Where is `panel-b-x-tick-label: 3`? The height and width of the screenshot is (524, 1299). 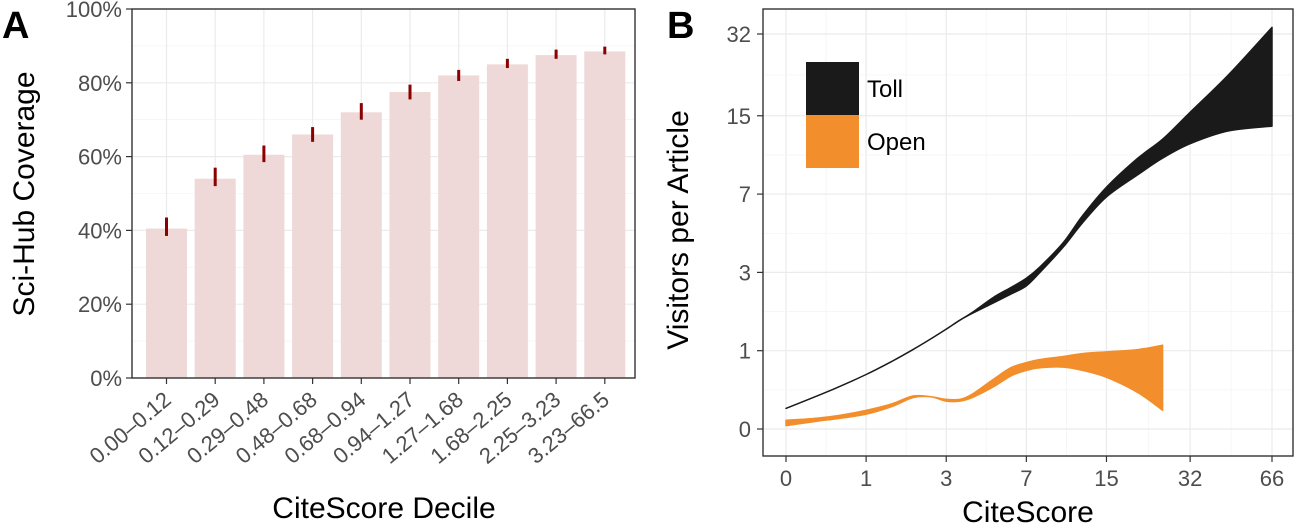 panel-b-x-tick-label: 3 is located at coordinates (946, 478).